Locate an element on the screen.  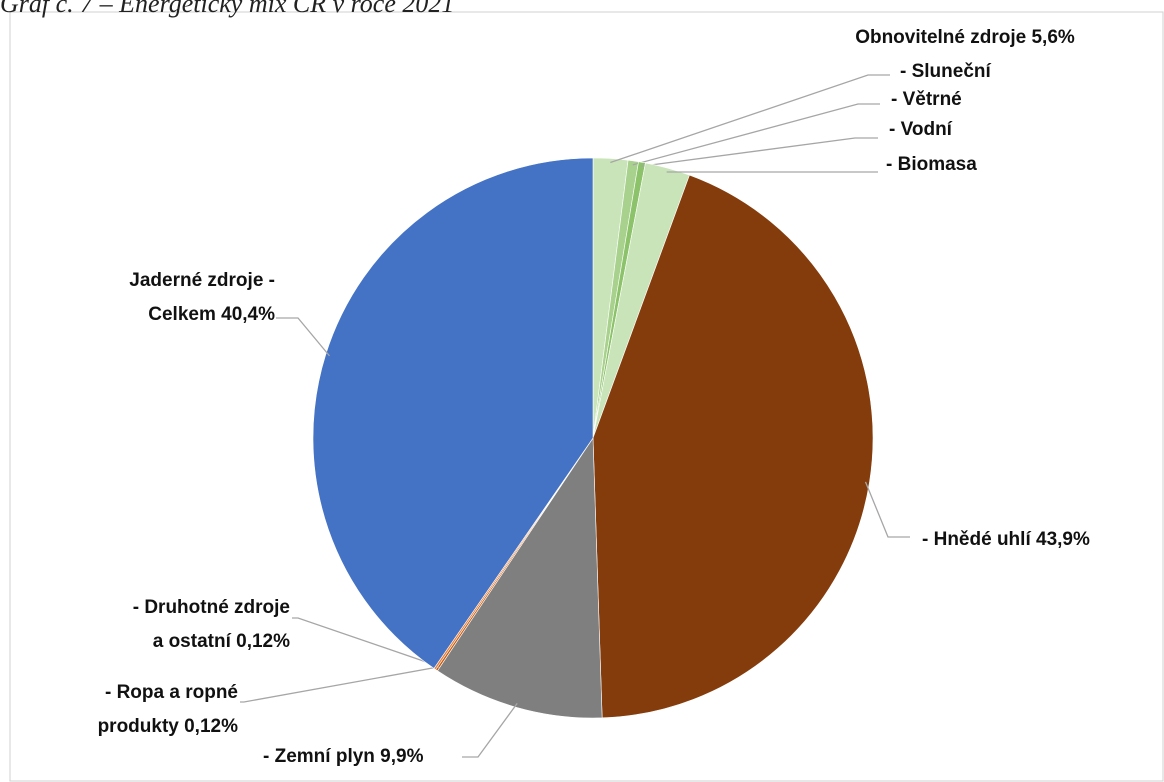
data-label: Jaderné zdroje - is located at coordinates (202, 280).